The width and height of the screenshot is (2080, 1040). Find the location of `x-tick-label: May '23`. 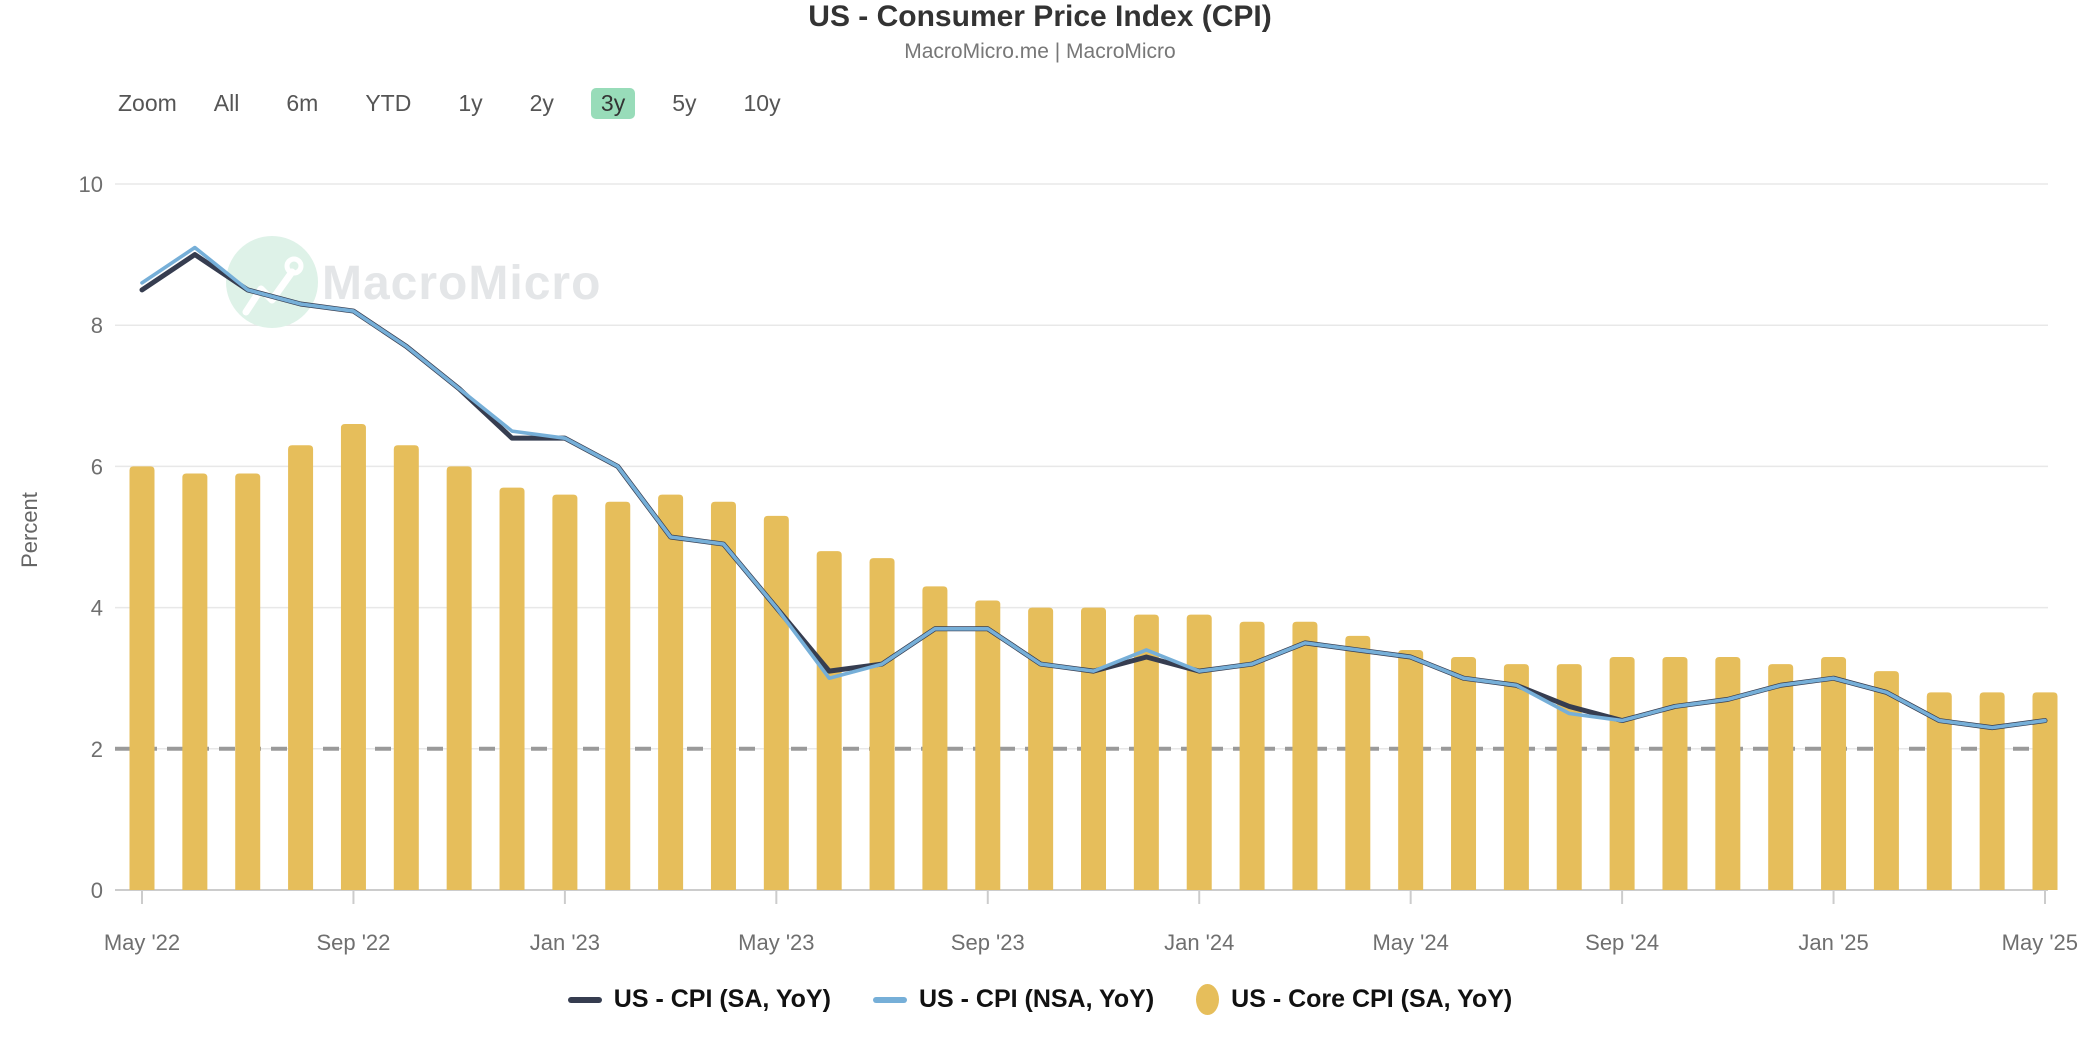

x-tick-label: May '23 is located at coordinates (776, 942).